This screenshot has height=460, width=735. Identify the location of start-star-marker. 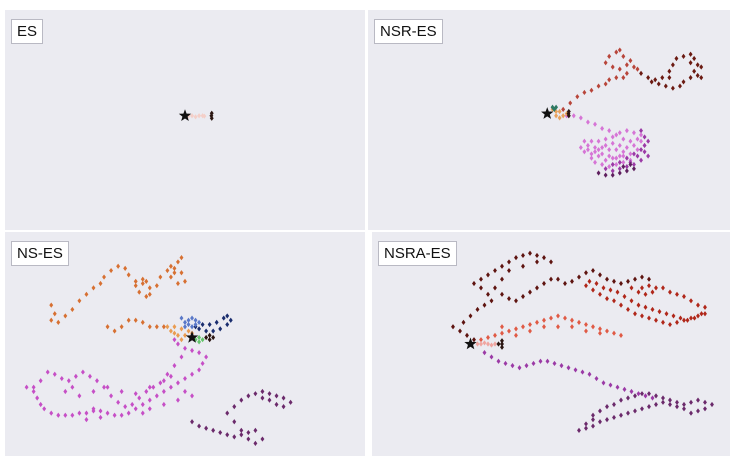
(470, 343).